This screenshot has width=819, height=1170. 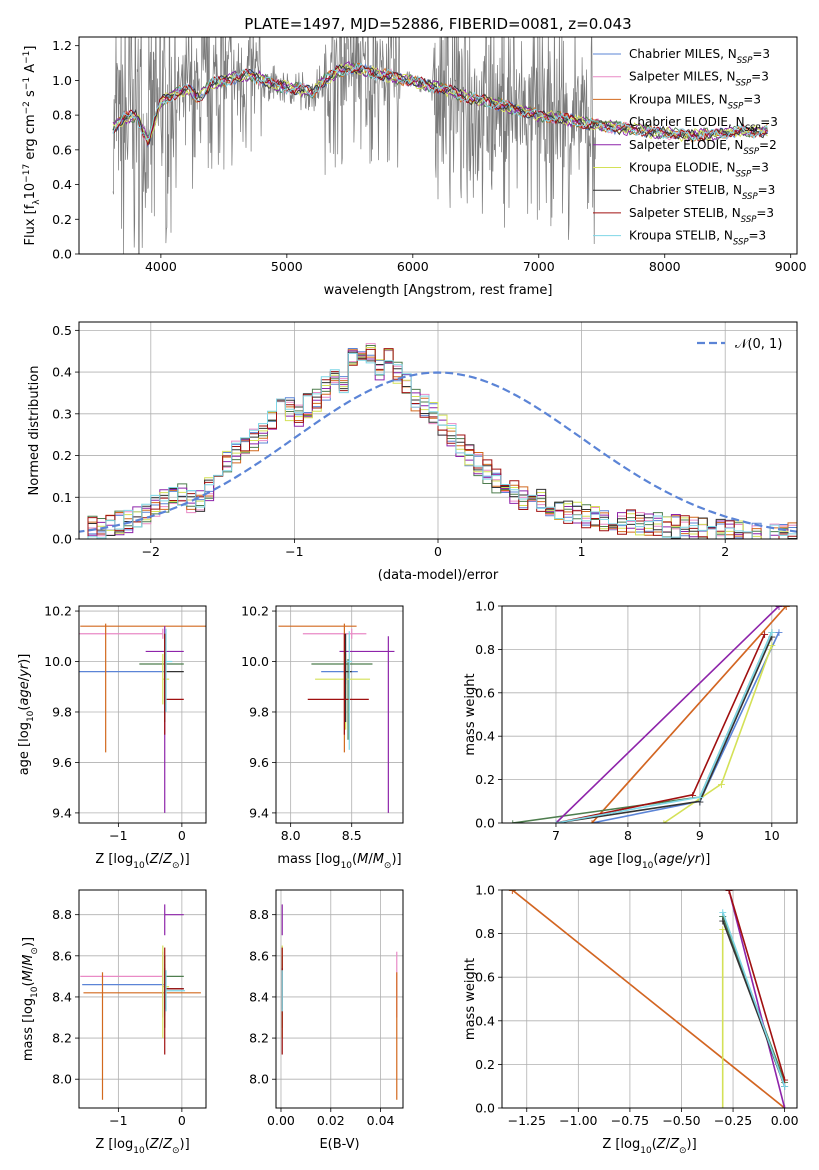 I want to click on x-tick-label: 8, so click(x=628, y=835).